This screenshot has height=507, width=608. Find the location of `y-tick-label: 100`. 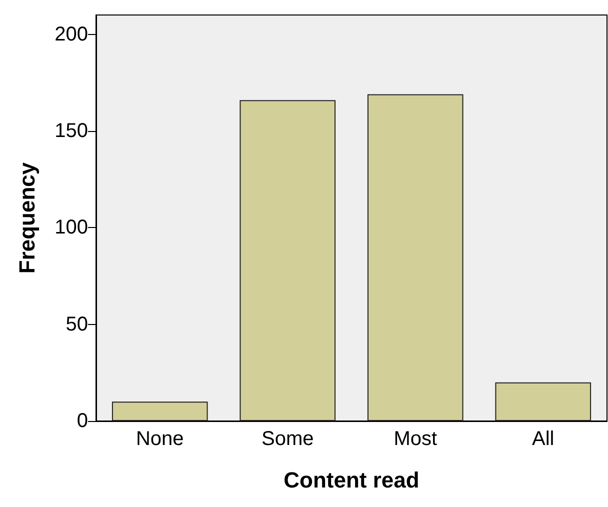

y-tick-label: 100 is located at coordinates (71, 227).